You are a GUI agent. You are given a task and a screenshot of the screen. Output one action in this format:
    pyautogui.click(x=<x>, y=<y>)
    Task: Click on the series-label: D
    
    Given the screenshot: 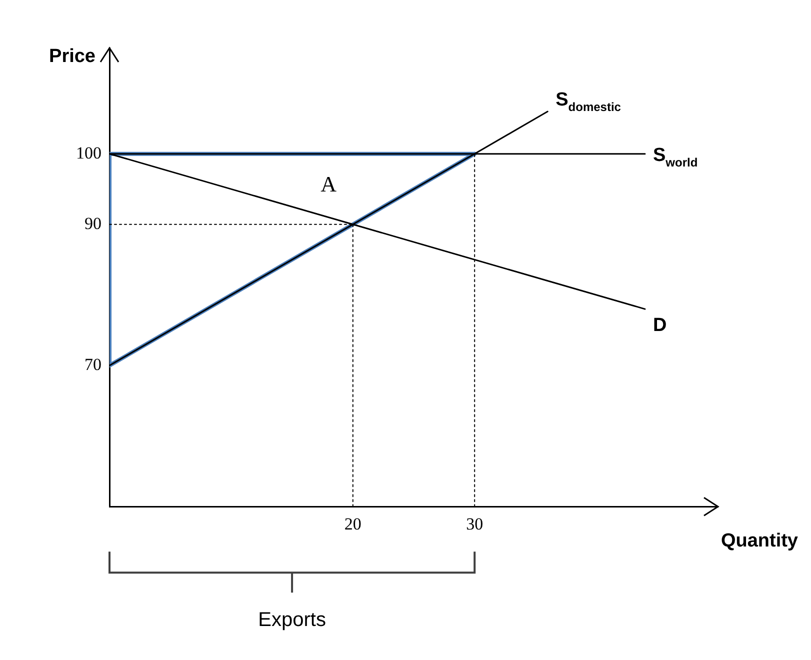 What is the action you would take?
    pyautogui.click(x=659, y=325)
    